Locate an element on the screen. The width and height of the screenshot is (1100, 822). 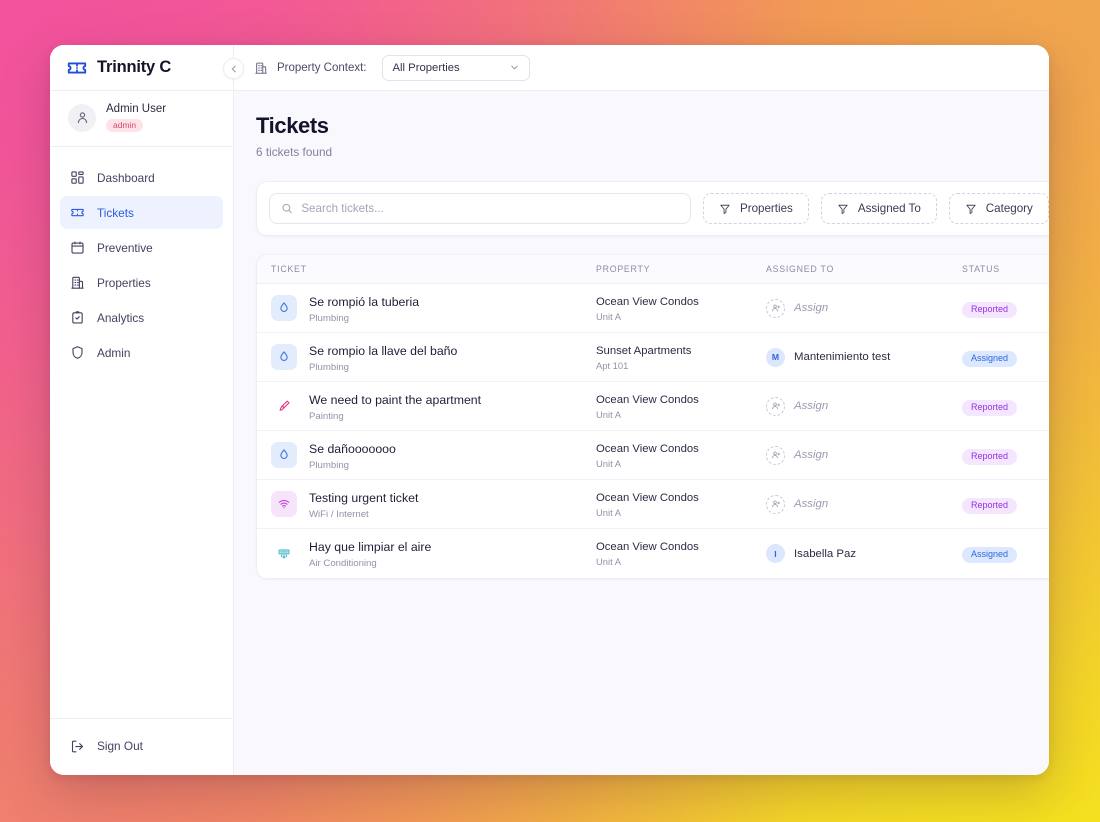
ticket-title: We need to paint the apartment is located at coordinates (395, 399).